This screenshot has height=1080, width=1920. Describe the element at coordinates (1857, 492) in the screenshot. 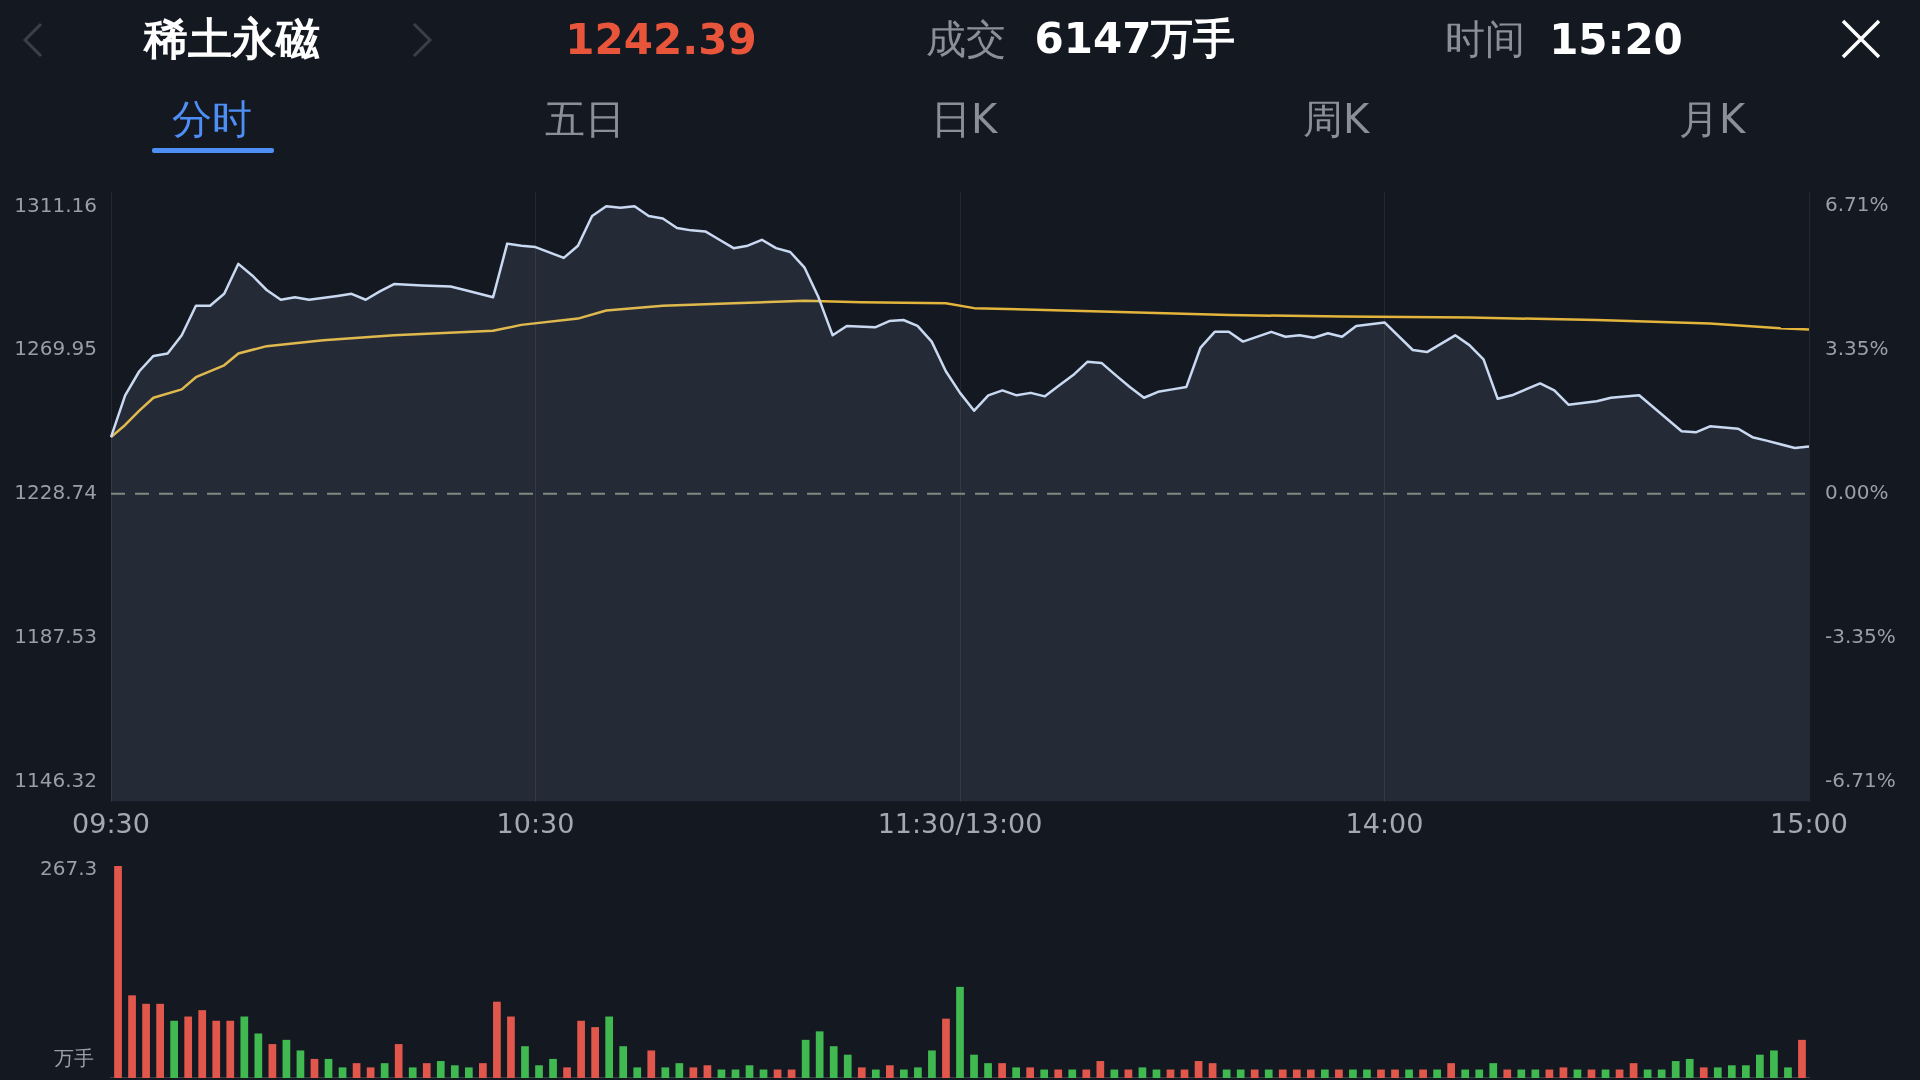

I see `y2-tick-label: 0.00%` at that location.